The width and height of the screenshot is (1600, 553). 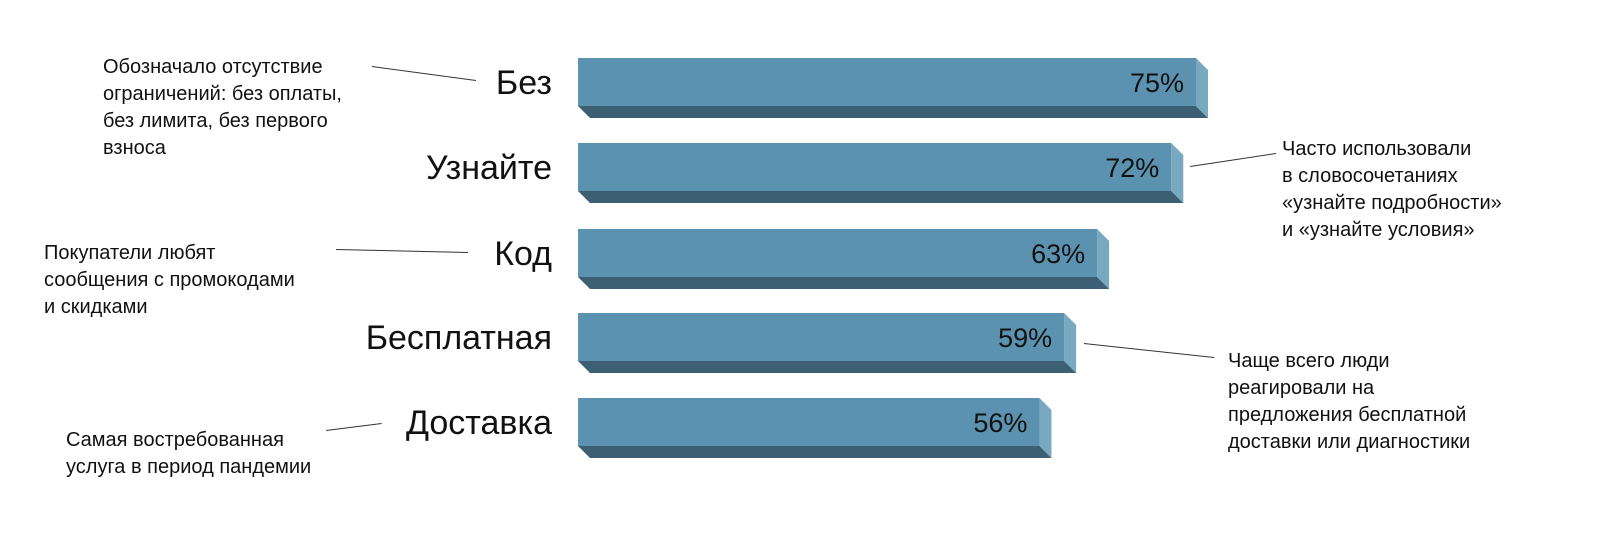 I want to click on bar-side-бесплатная, so click(x=1070, y=343).